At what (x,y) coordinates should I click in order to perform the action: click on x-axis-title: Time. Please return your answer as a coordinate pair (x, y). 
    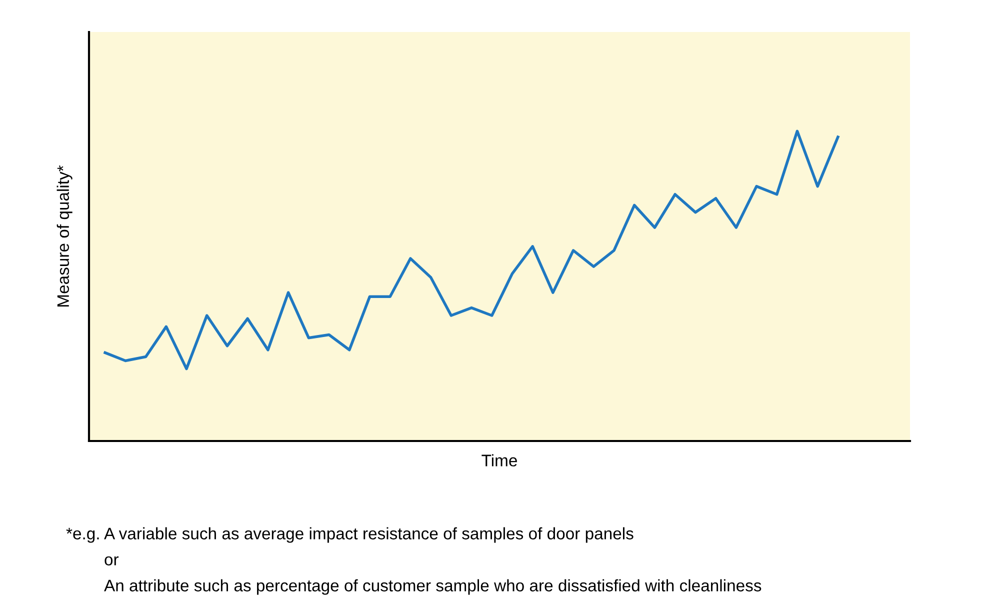
    Looking at the image, I should click on (499, 460).